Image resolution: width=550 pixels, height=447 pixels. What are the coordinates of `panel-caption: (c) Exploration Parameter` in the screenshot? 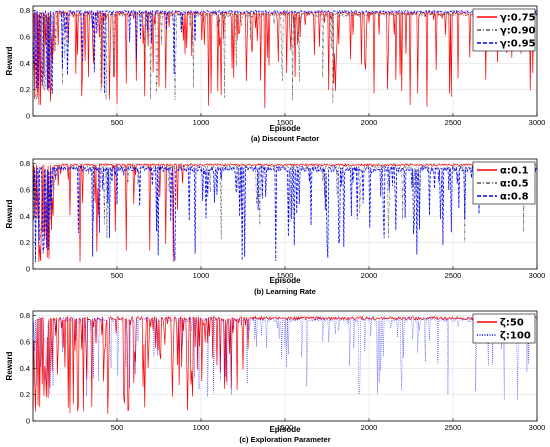 It's located at (284, 439).